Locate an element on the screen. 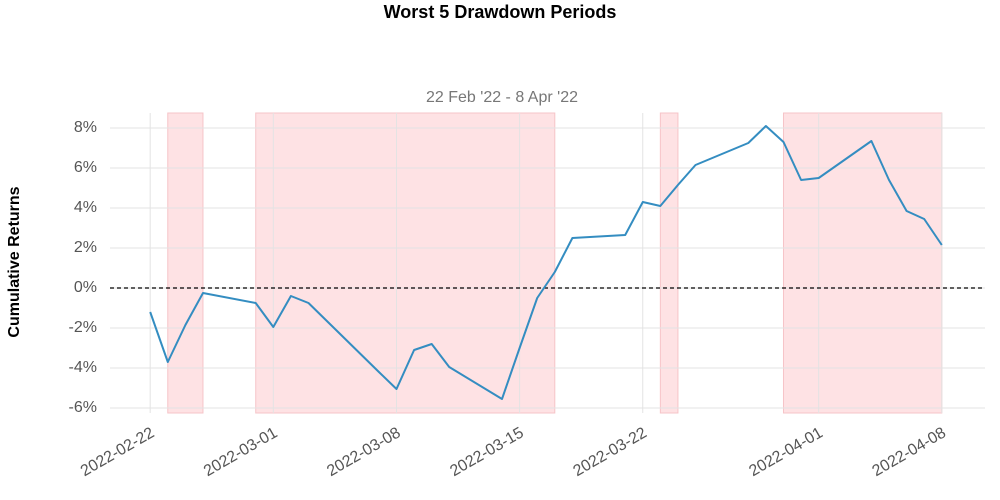 The width and height of the screenshot is (1000, 500). y-tick-label: -4% is located at coordinates (83, 367).